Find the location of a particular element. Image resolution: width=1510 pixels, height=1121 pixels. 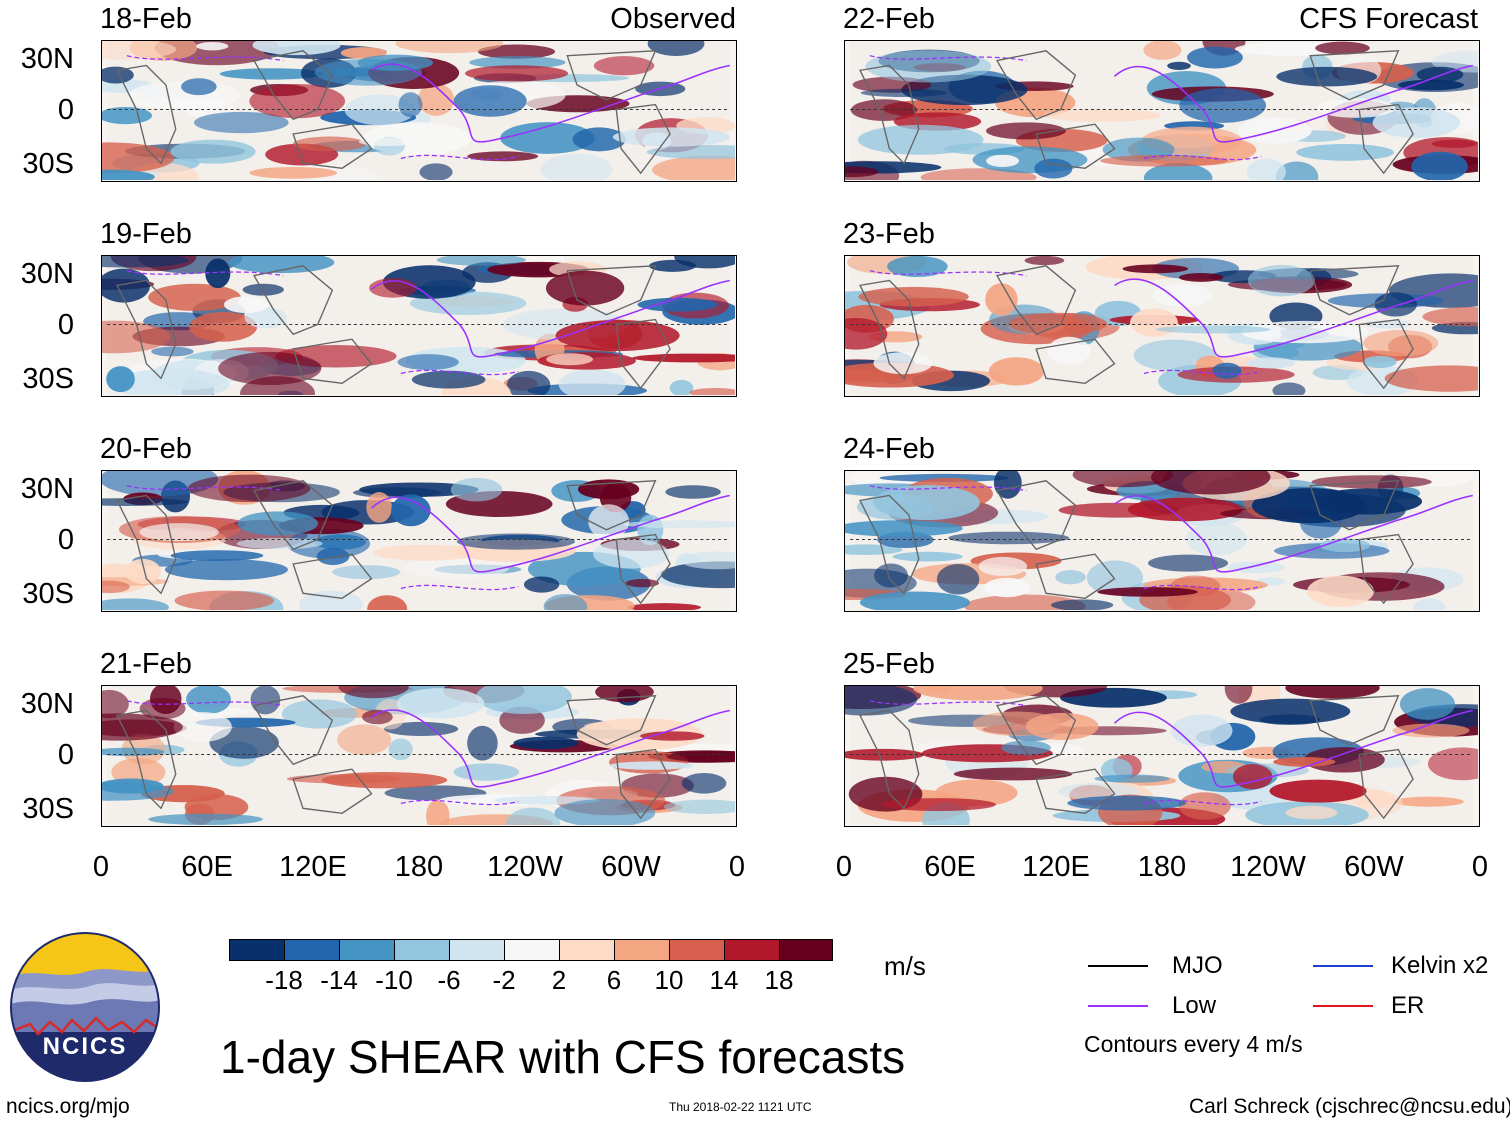

colorbar-tick: 10 is located at coordinates (669, 980).